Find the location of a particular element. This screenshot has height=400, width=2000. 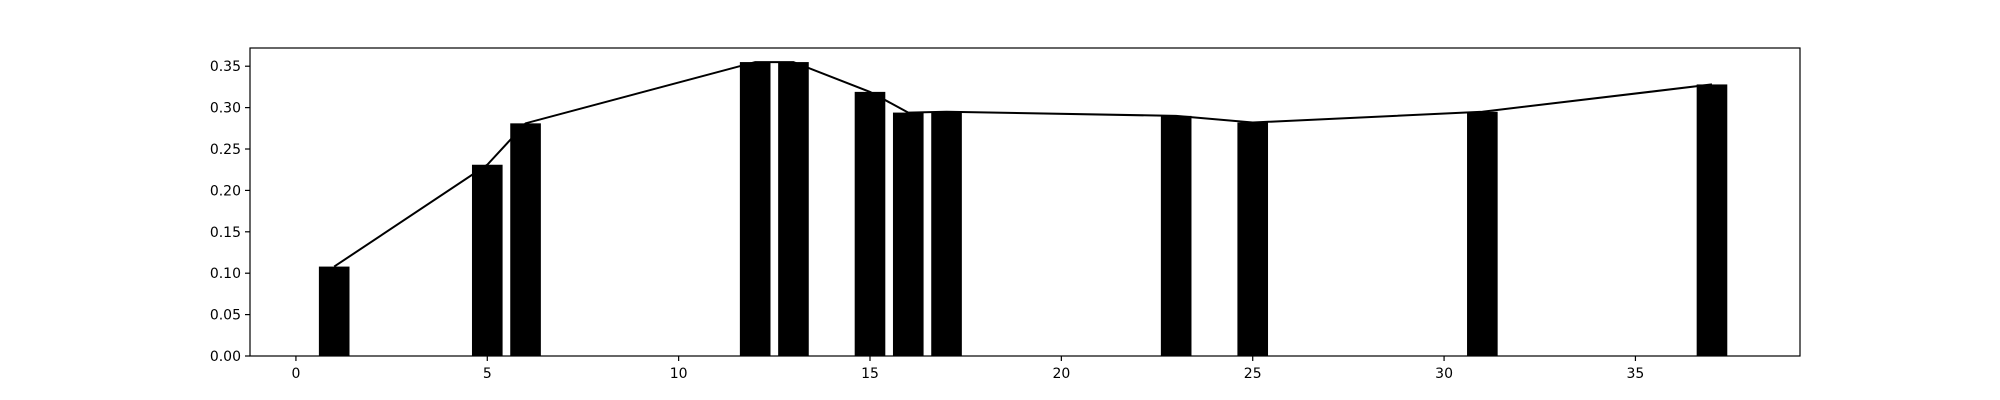

x-tick-label-2: 10 is located at coordinates (679, 374).